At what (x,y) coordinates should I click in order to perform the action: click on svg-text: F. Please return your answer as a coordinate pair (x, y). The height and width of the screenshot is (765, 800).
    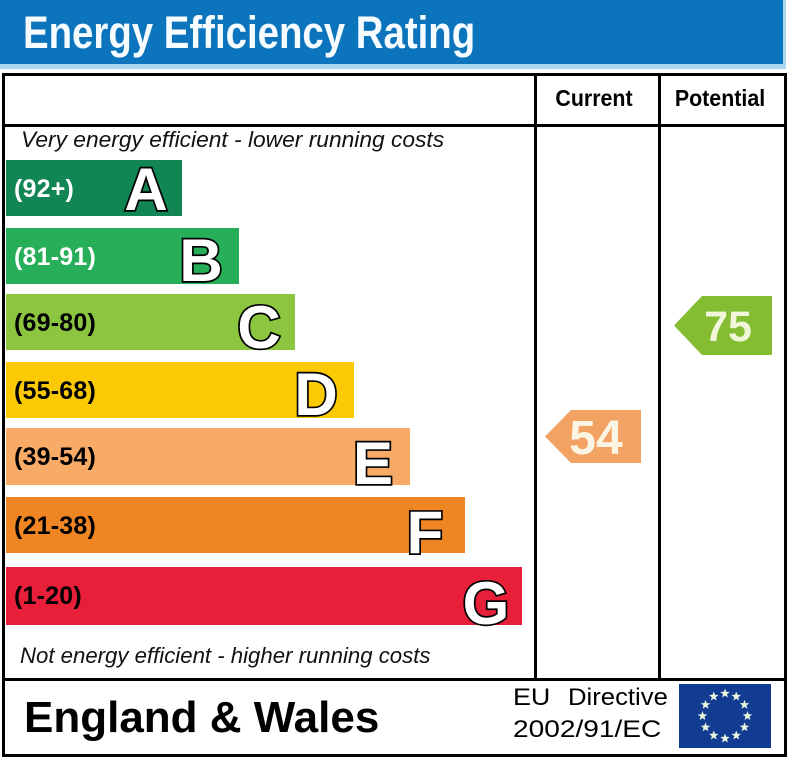
    Looking at the image, I should click on (425, 531).